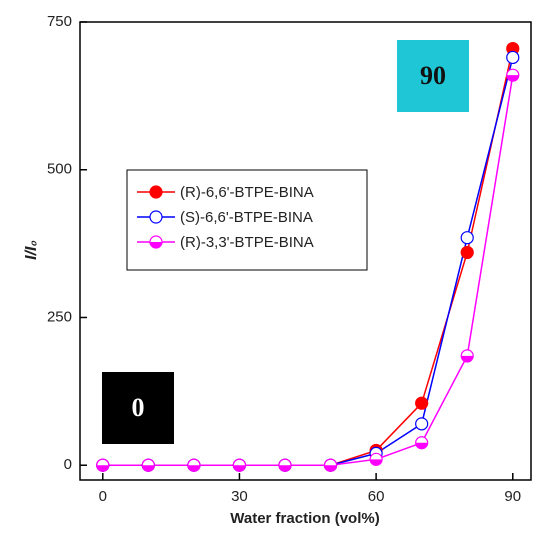 The width and height of the screenshot is (535, 533). I want to click on inset-label: 90, so click(433, 75).